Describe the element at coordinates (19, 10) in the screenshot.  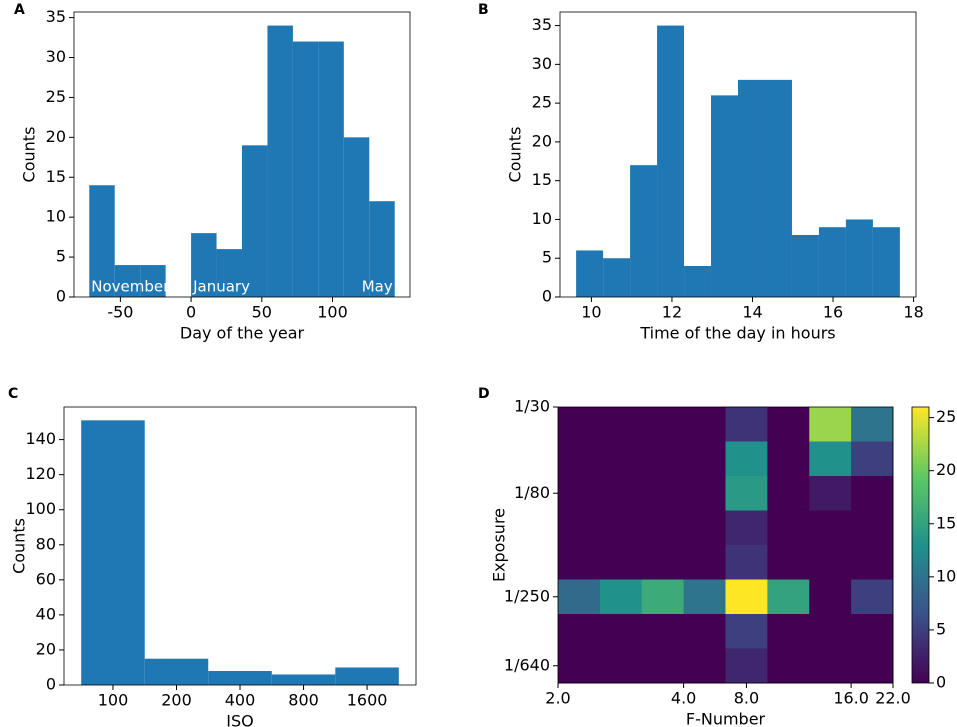
I see `panel-label: A` at that location.